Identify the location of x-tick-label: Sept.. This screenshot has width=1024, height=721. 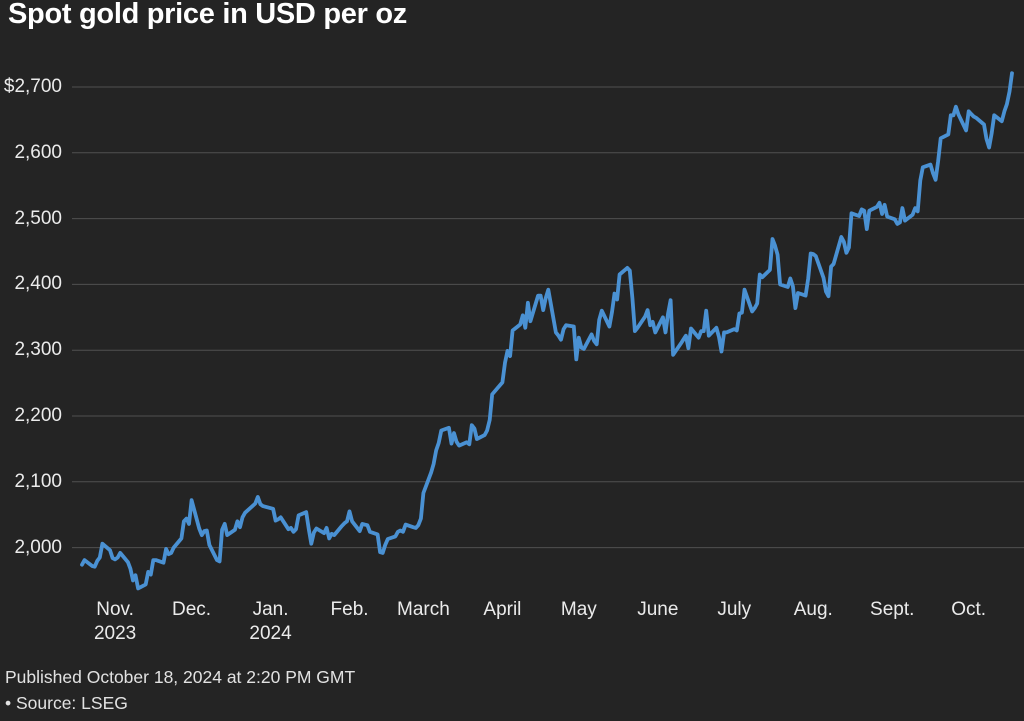
(892, 610).